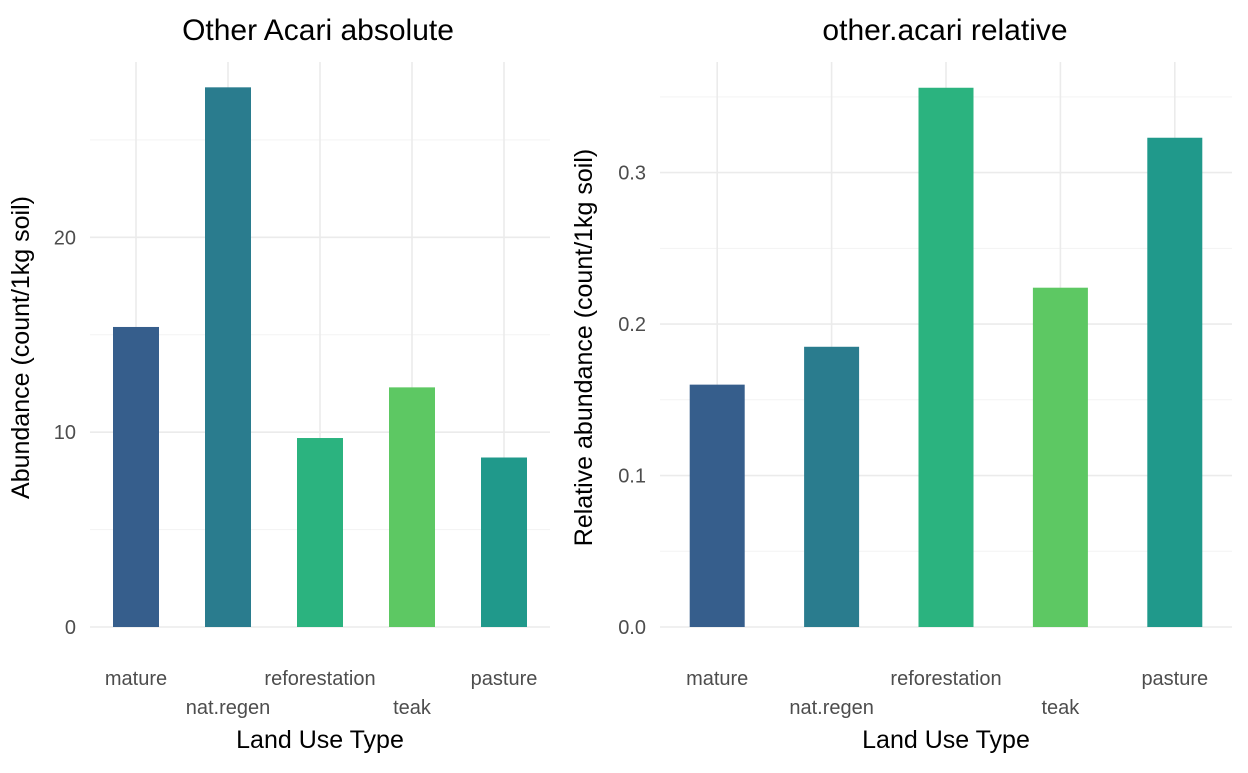 This screenshot has width=1248, height=773. I want to click on y-tick-label: 0.0, so click(632, 628).